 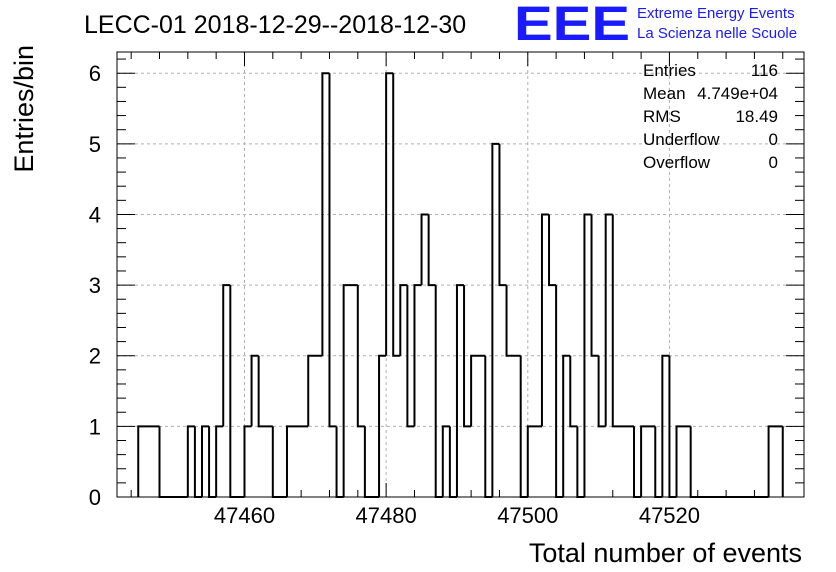 I want to click on stat-label: Entries, so click(x=669, y=70).